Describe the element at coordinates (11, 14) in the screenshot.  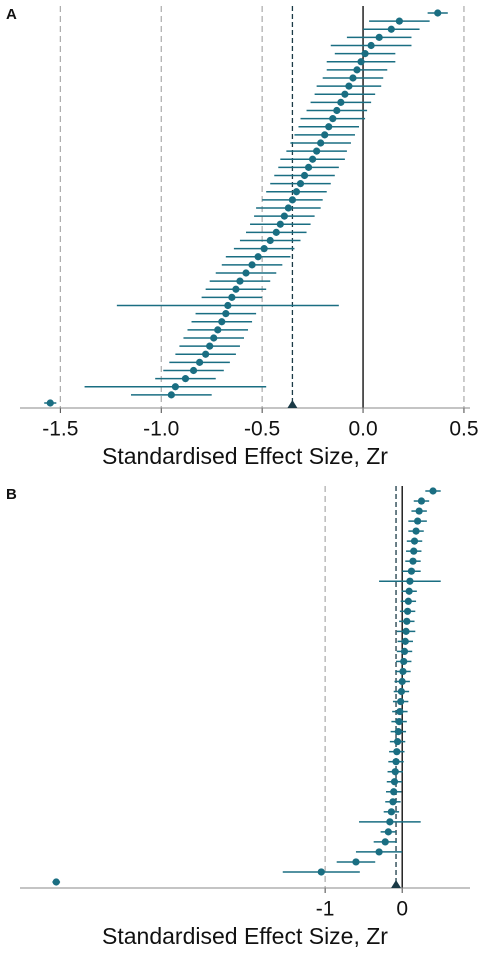
I see `panel-label: A` at that location.